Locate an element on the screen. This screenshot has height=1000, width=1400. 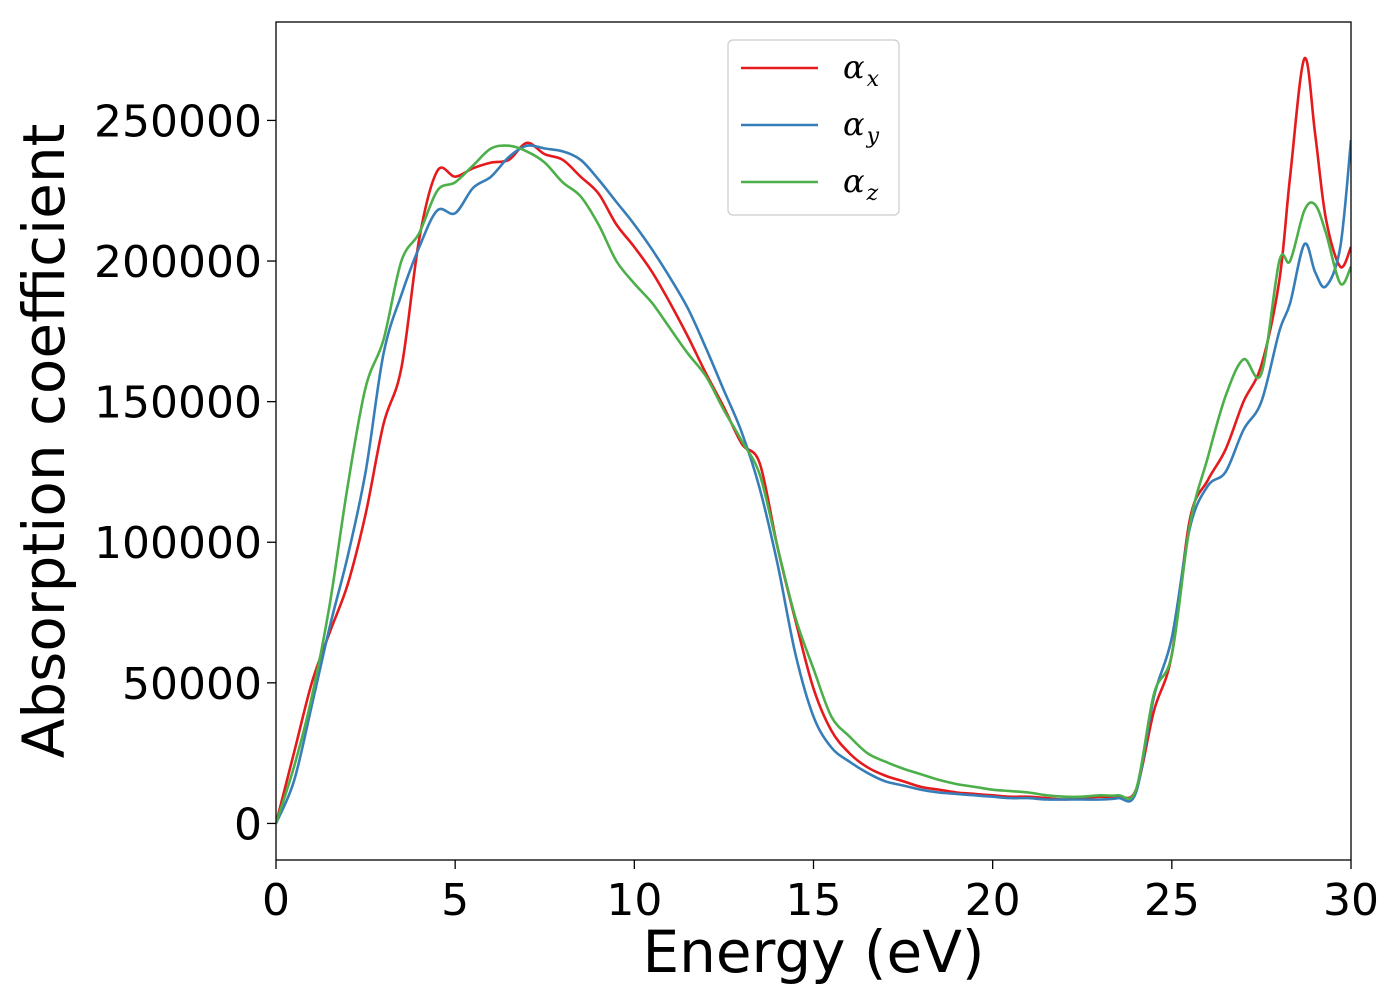
x-tick-label: 30 is located at coordinates (1351, 900).